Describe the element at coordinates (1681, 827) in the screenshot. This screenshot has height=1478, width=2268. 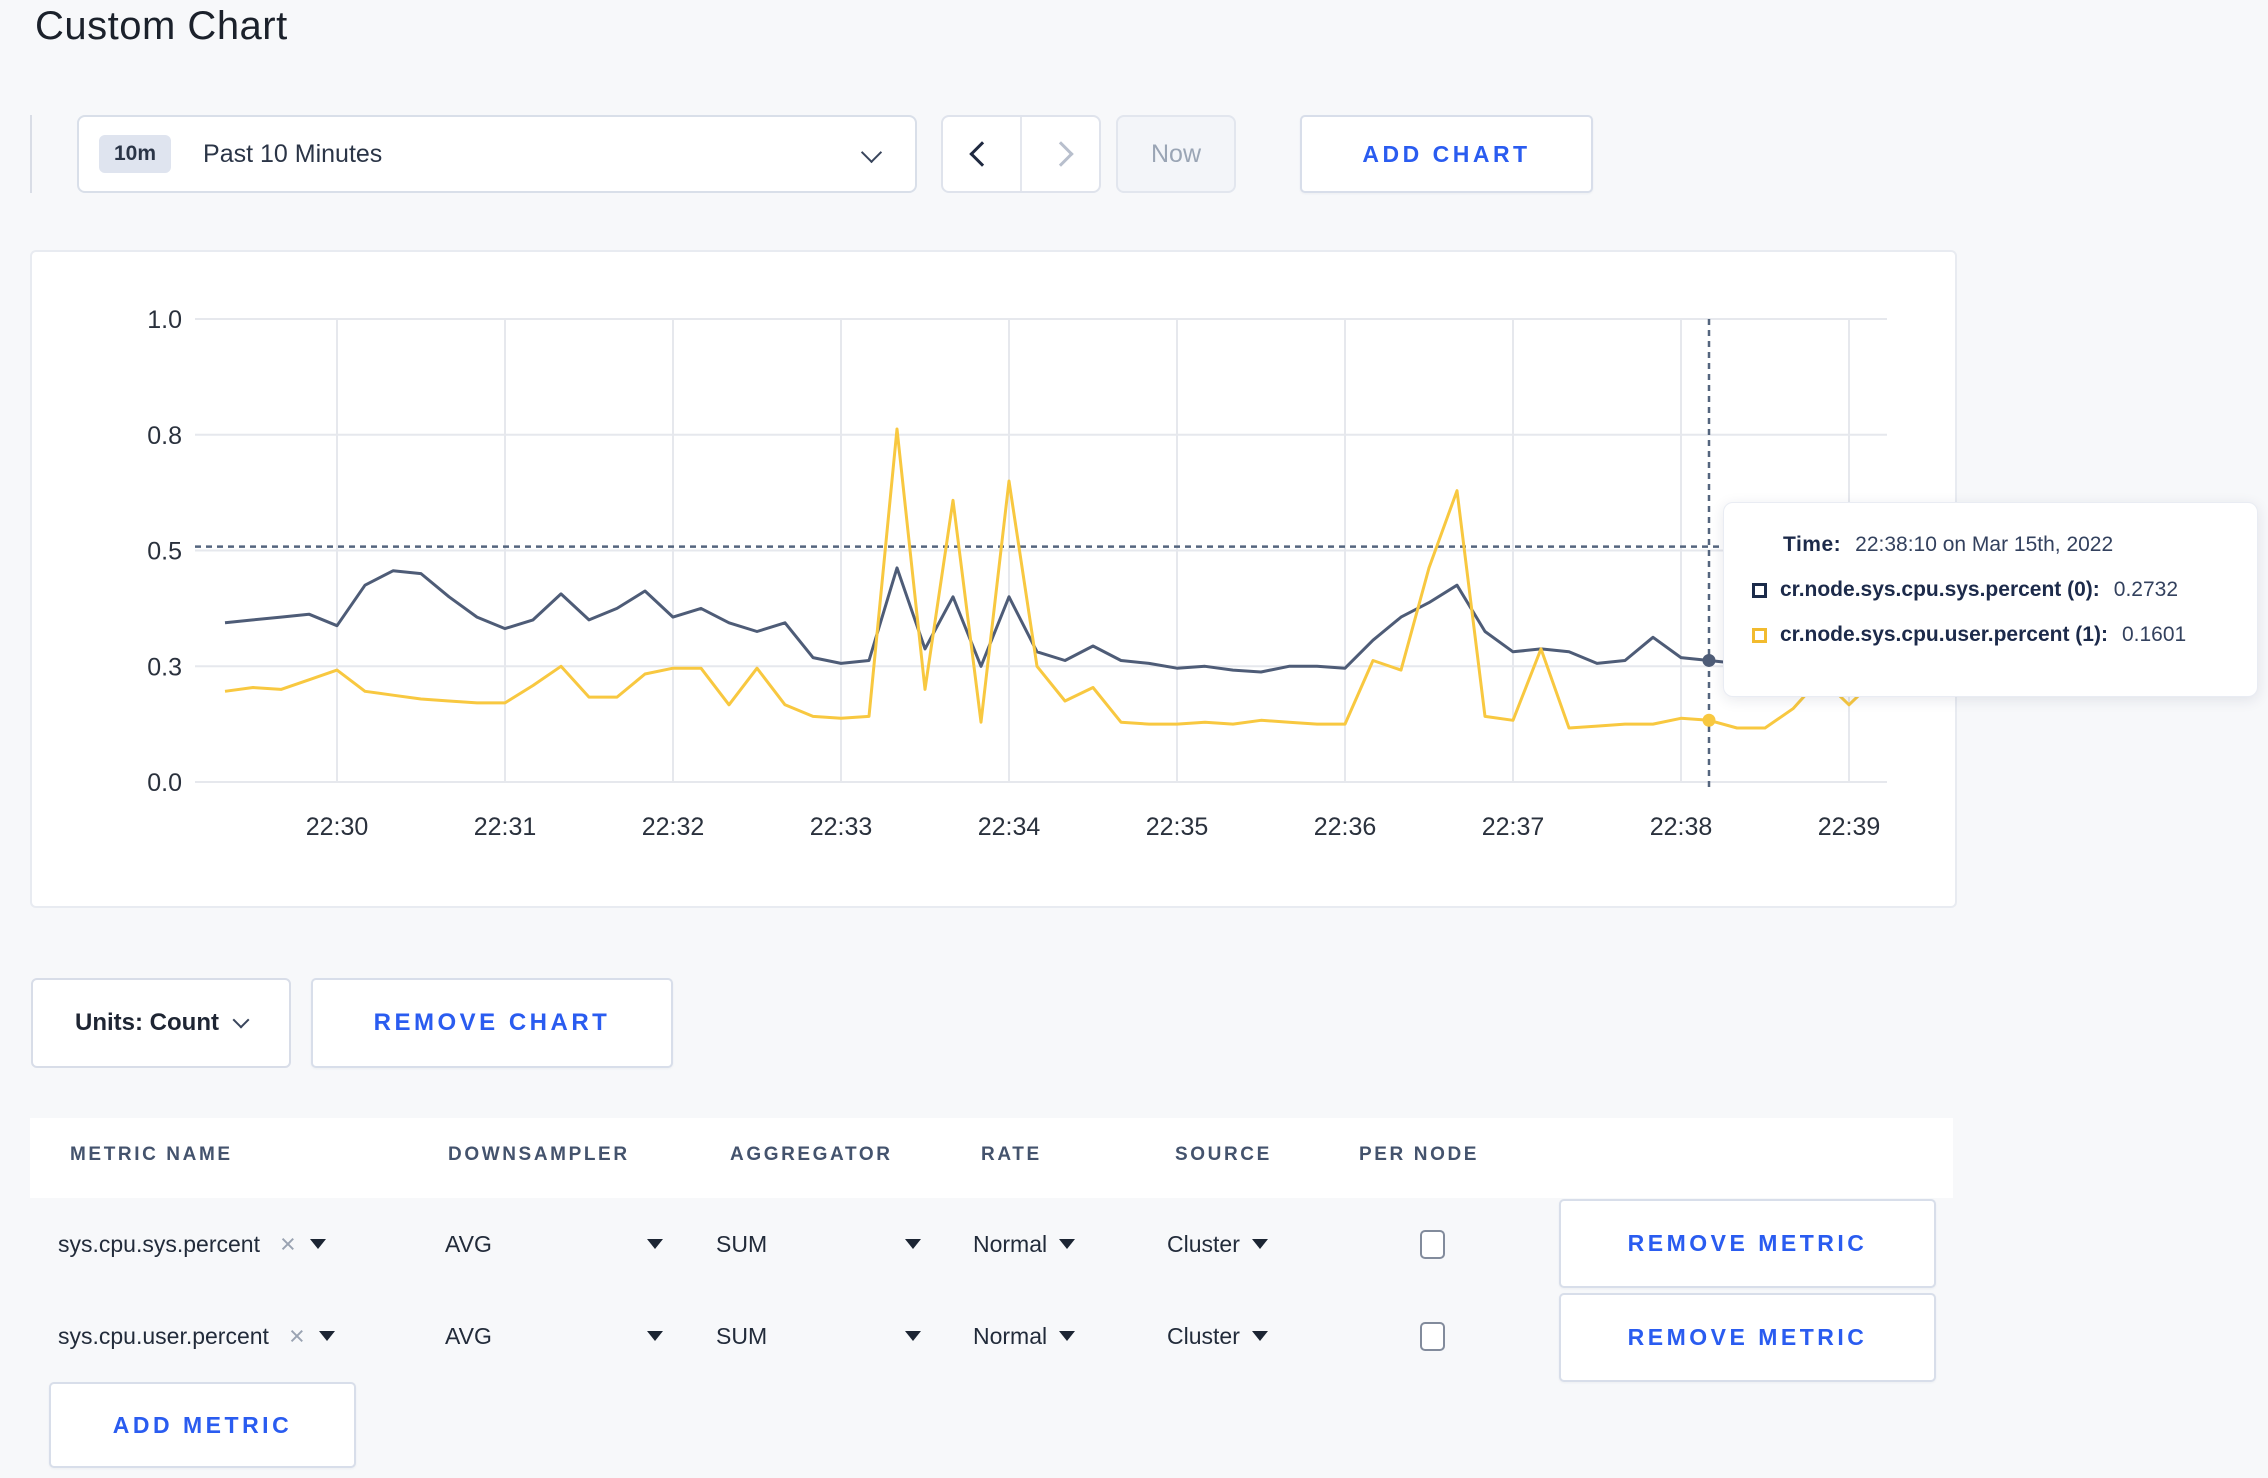
I see `x-axis-tick-label: 22:38` at that location.